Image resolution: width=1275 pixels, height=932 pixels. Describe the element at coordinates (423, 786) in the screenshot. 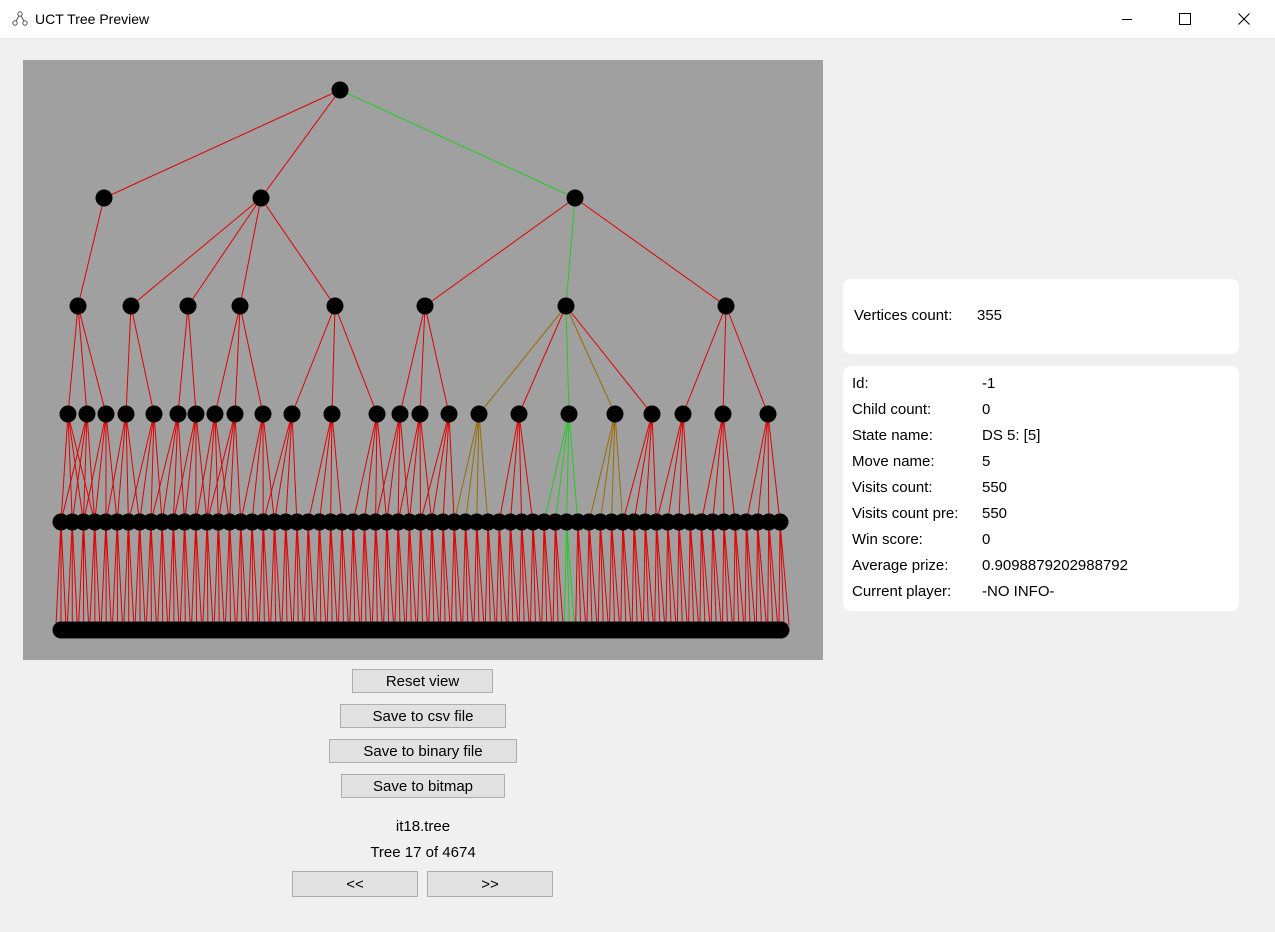

I see `save-bitmap-button: Save to bitmap` at that location.